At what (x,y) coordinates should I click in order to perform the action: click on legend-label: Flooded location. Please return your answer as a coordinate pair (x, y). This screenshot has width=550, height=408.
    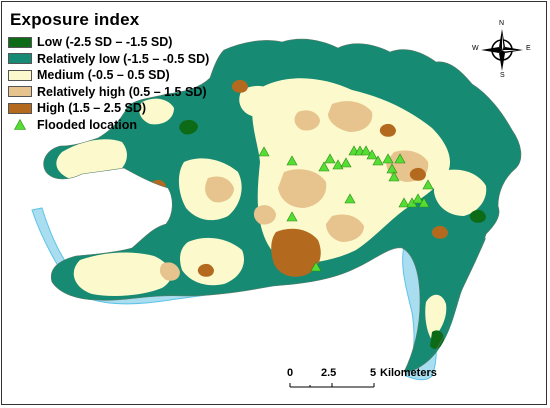
    Looking at the image, I should click on (87, 124).